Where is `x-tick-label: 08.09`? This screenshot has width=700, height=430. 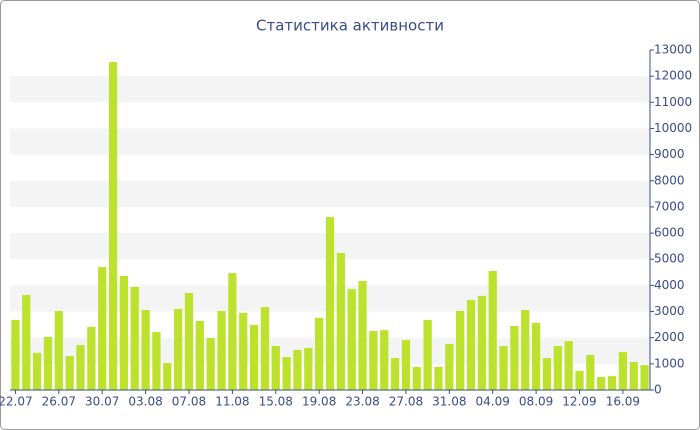
x-tick-label: 08.09 is located at coordinates (536, 402).